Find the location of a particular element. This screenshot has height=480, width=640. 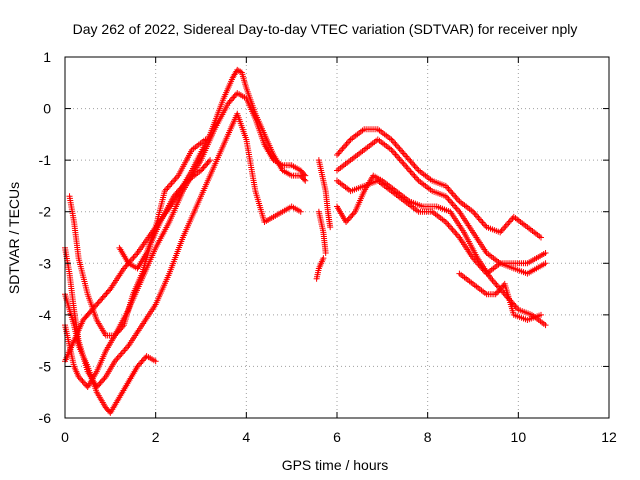

y-tick-labels: -6 -5 -4 -3 -2 -1 0 1 is located at coordinates (45, 237).